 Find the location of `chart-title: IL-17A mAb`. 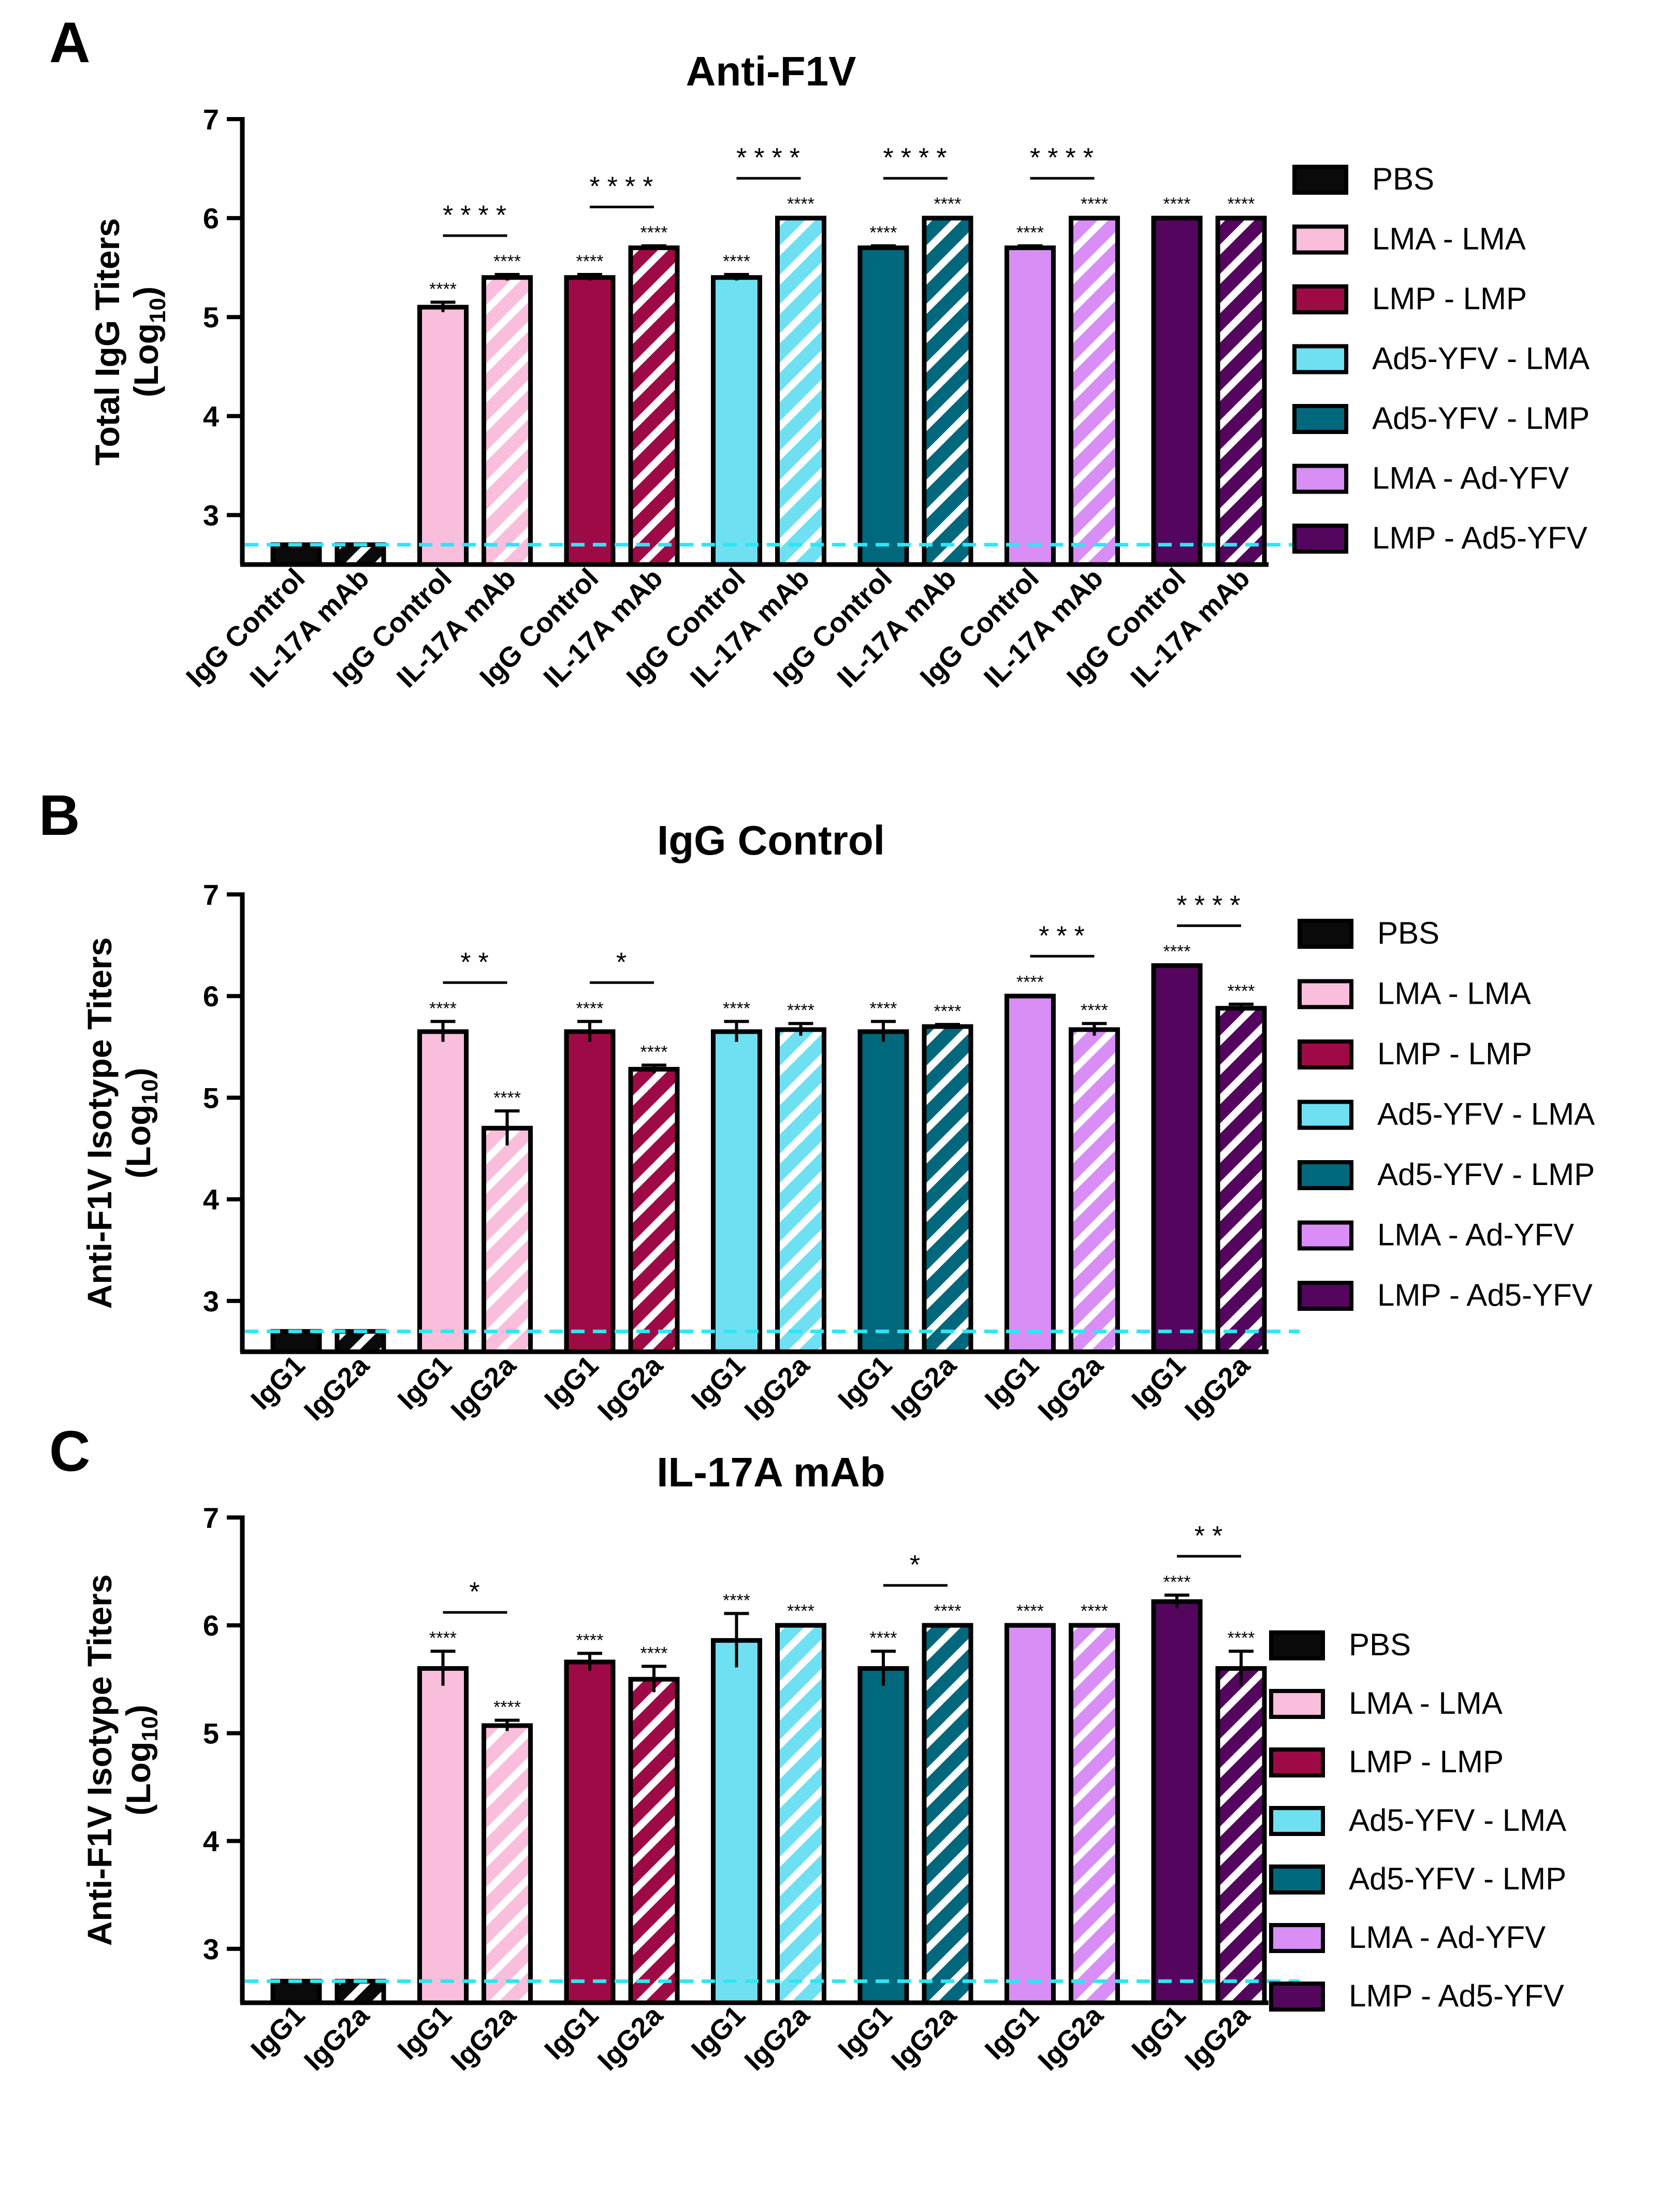

chart-title: IL-17A mAb is located at coordinates (771, 1472).